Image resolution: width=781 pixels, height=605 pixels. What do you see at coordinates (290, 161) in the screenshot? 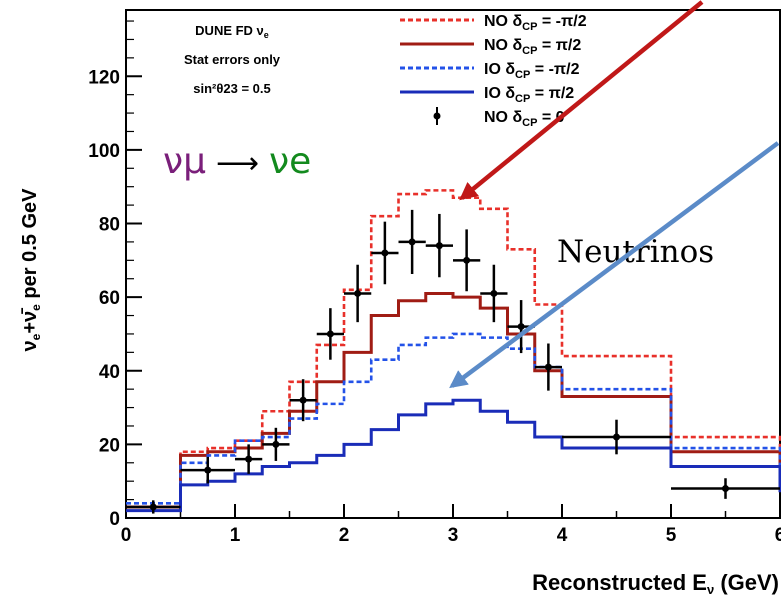
I see `process-to-label: νe` at bounding box center [290, 161].